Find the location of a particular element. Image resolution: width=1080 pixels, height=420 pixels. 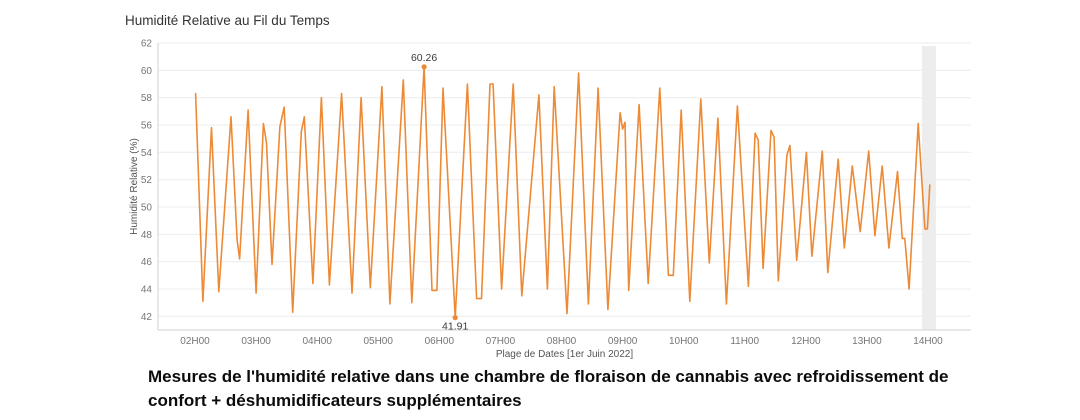

x-tick-label: 07H00 is located at coordinates (501, 341).